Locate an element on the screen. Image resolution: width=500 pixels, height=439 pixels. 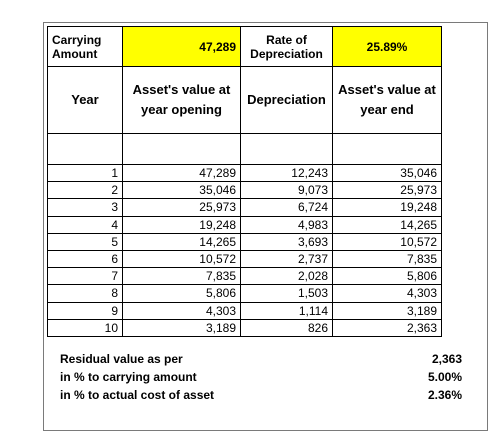
year-cell: 5 is located at coordinates (85, 241).